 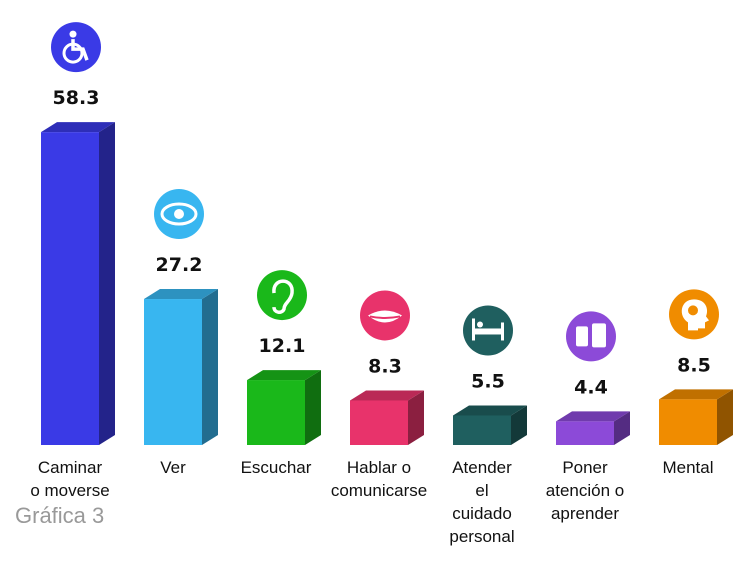 I want to click on category-label: Escuchar, so click(x=276, y=467).